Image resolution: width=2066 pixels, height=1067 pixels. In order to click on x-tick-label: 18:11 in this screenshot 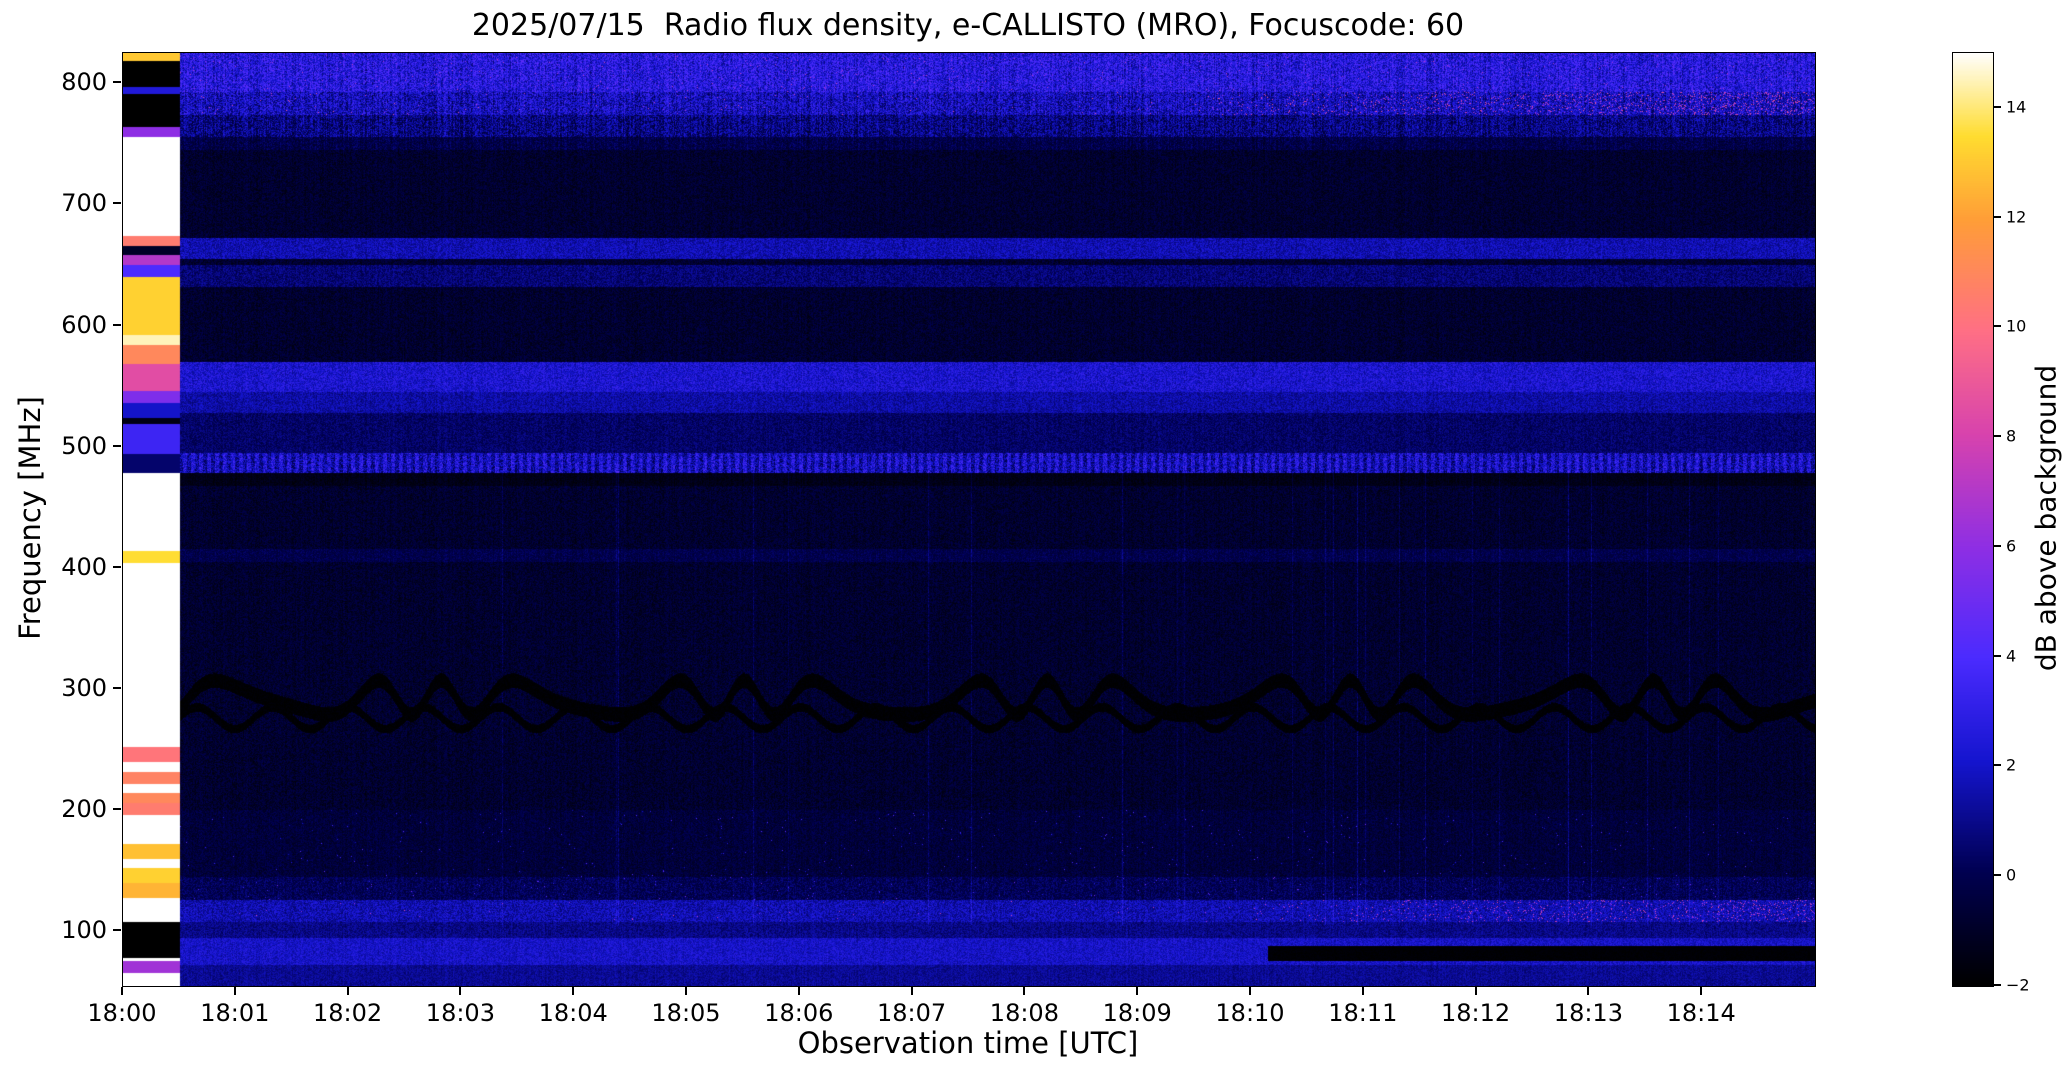, I will do `click(1363, 1013)`.